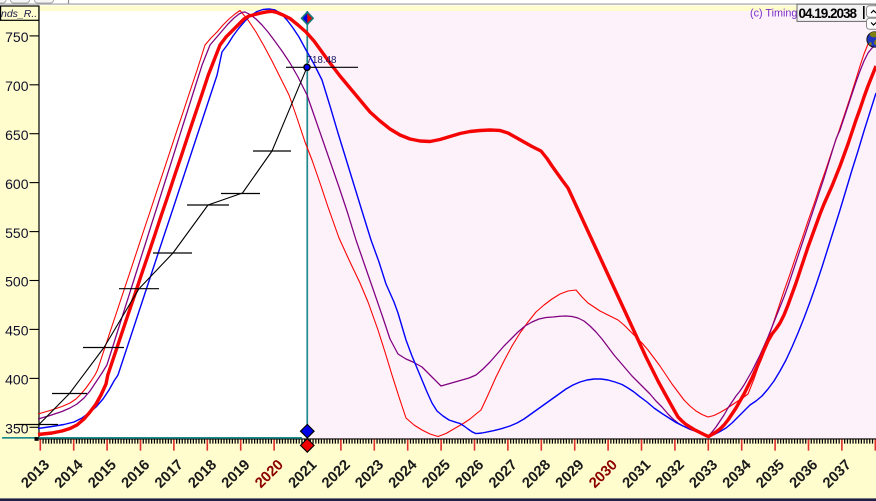  I want to click on svg-text: 718.48, so click(322, 60).